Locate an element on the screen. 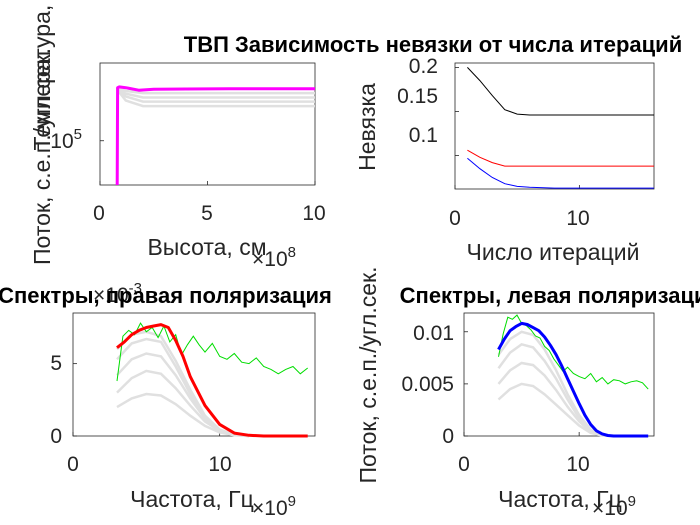  spectra-left-xtick: 0 is located at coordinates (464, 464).